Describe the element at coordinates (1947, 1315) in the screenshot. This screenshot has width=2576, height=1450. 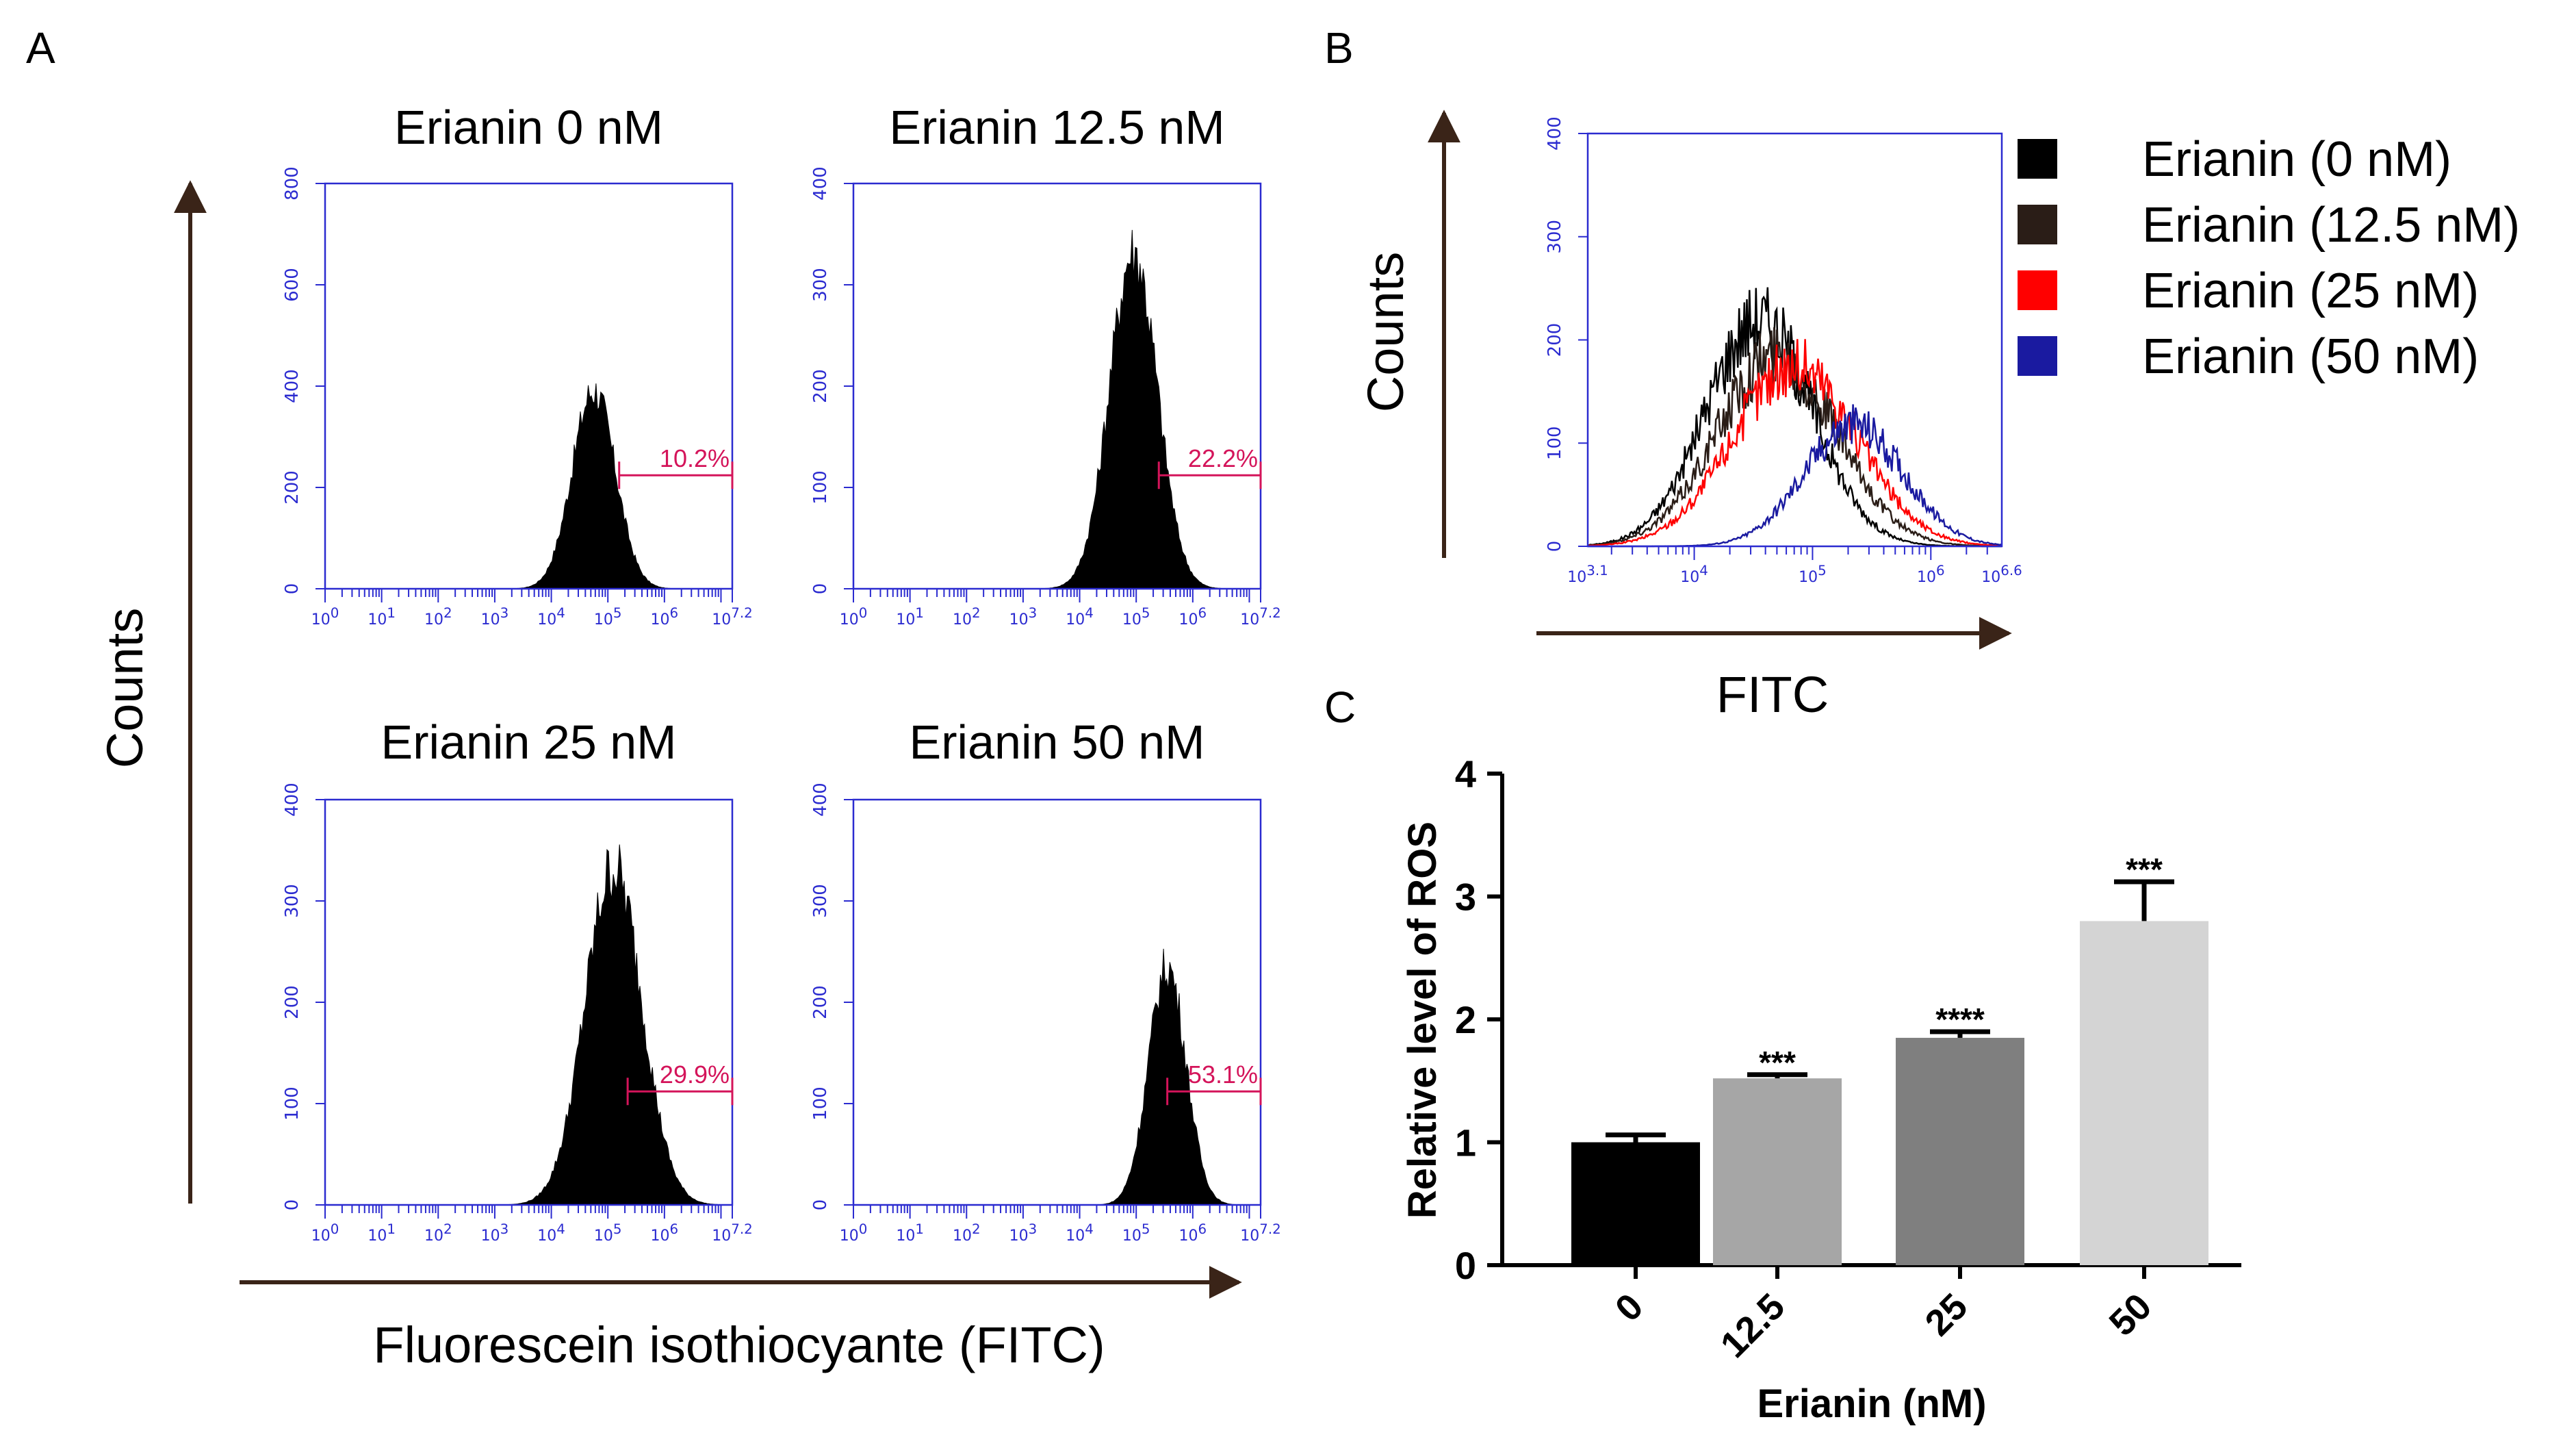
I see `x-tick-label: 25` at that location.